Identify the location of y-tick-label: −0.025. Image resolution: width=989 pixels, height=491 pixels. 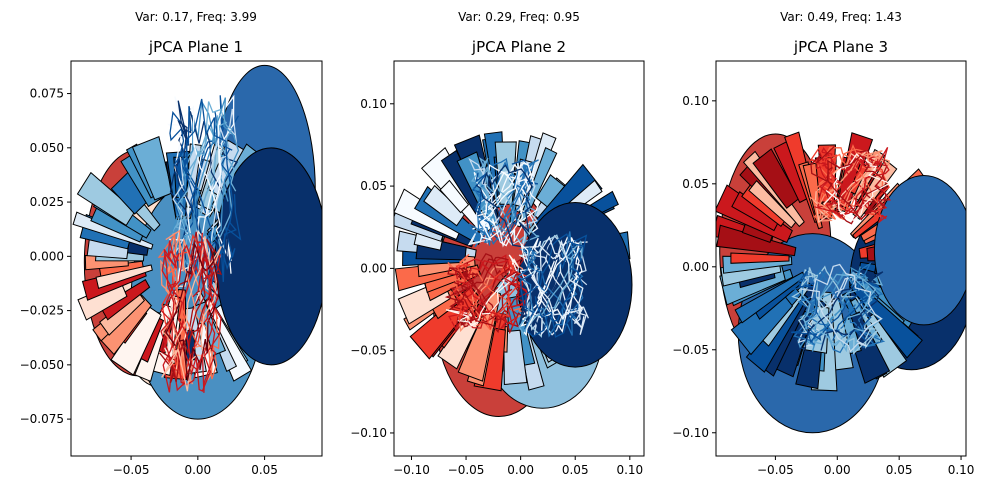
(42, 311).